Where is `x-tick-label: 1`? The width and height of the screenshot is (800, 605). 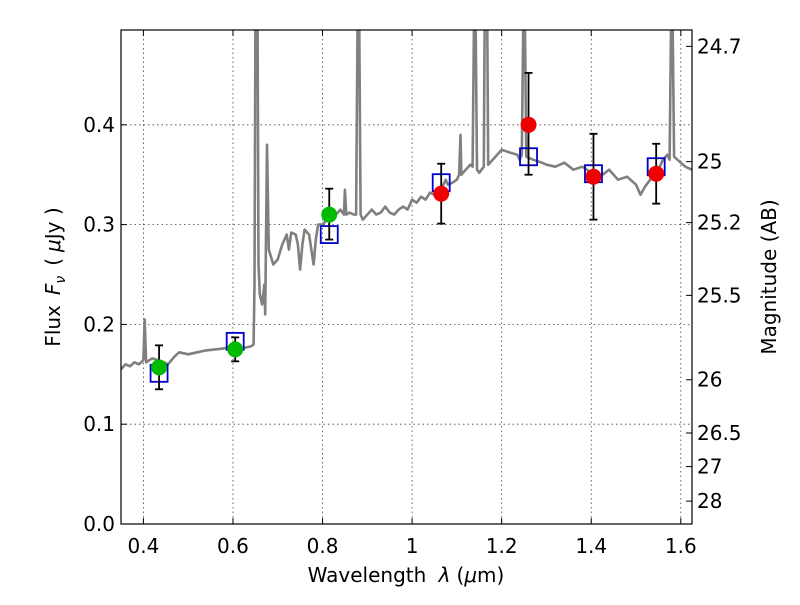
x-tick-label: 1 is located at coordinates (412, 546).